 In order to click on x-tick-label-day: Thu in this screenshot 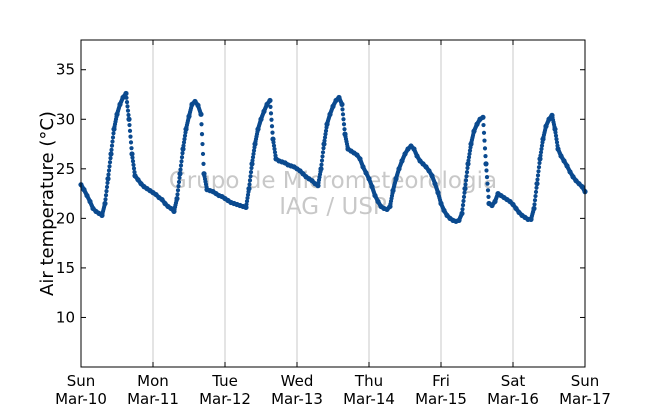, I will do `click(368, 381)`.